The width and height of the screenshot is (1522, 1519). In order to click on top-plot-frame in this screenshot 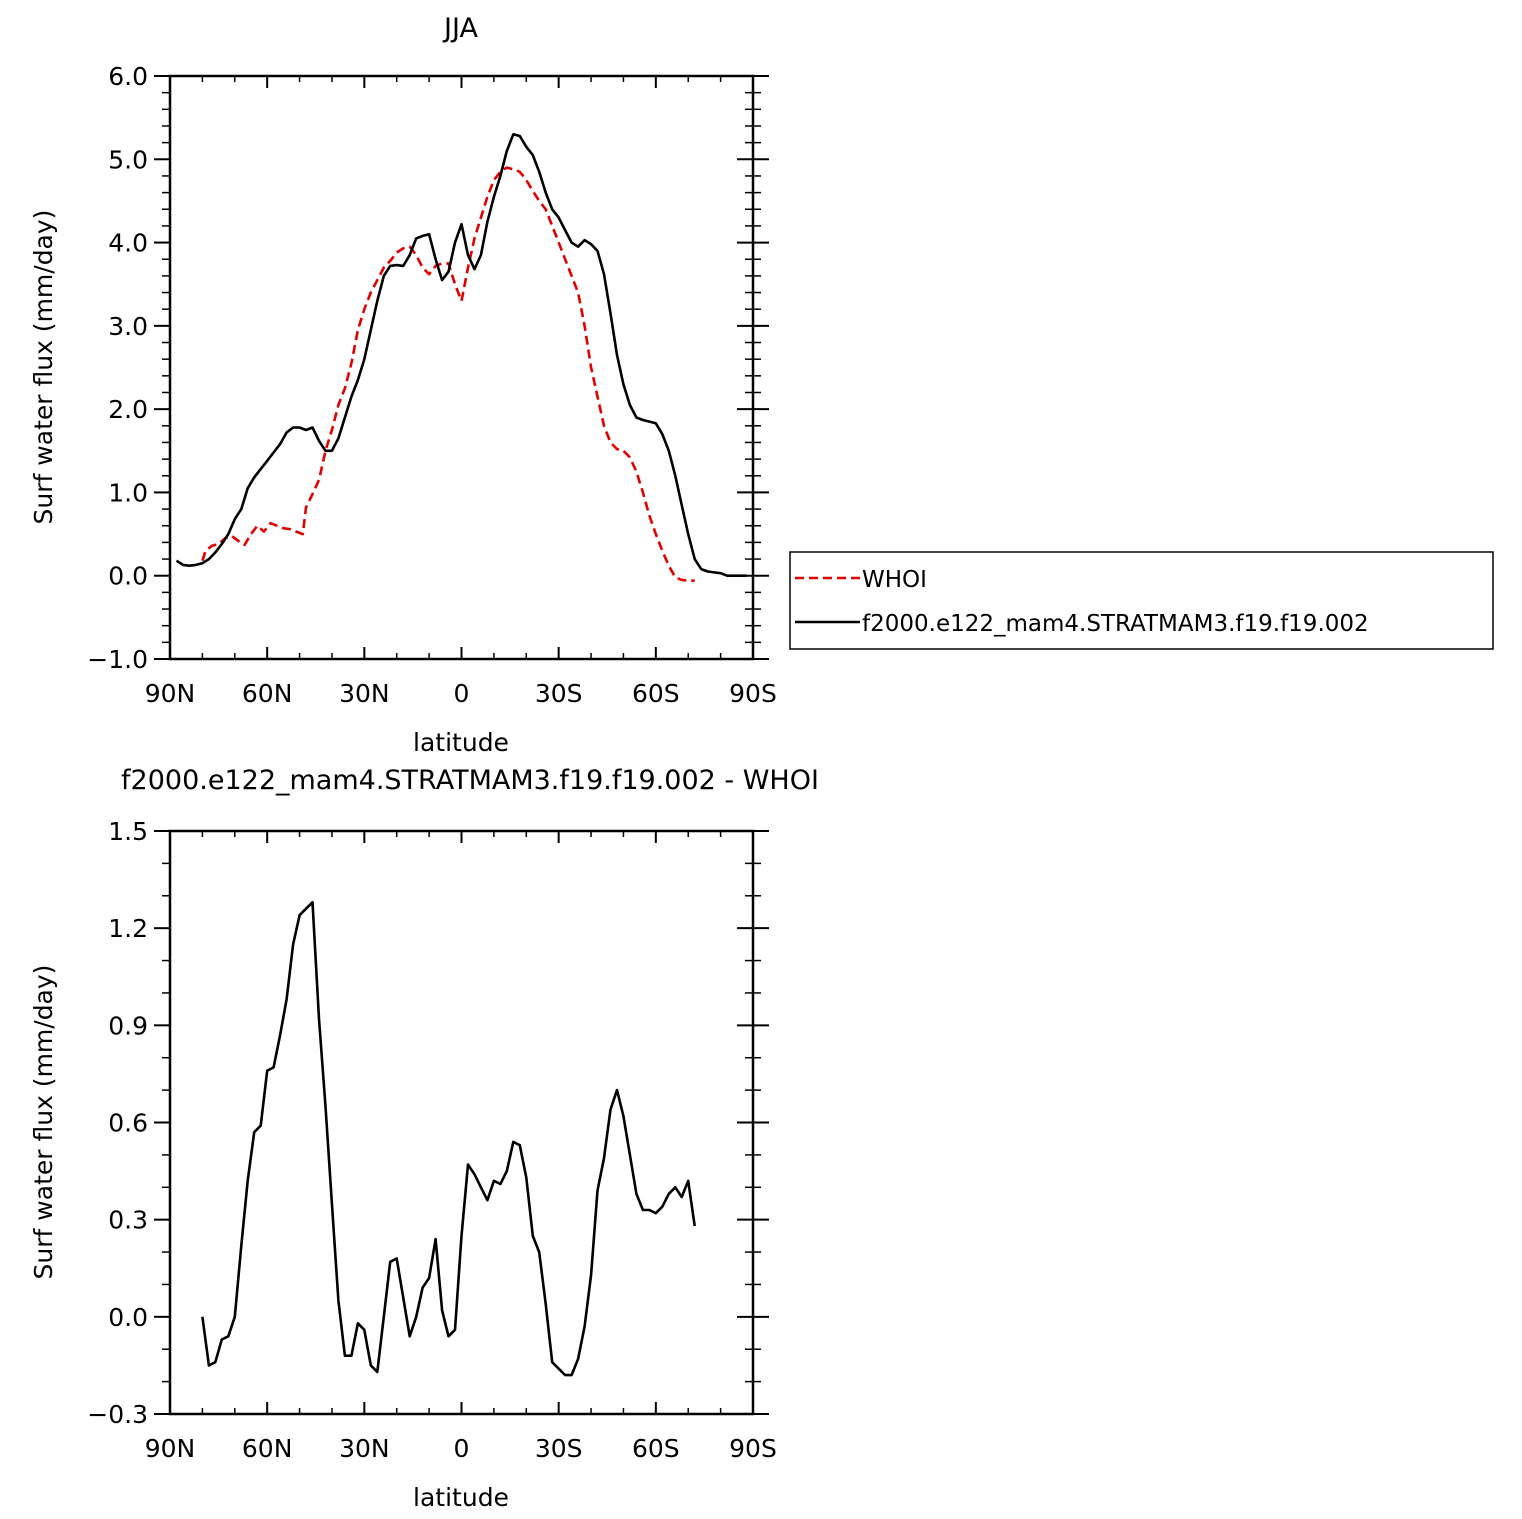, I will do `click(461, 367)`.